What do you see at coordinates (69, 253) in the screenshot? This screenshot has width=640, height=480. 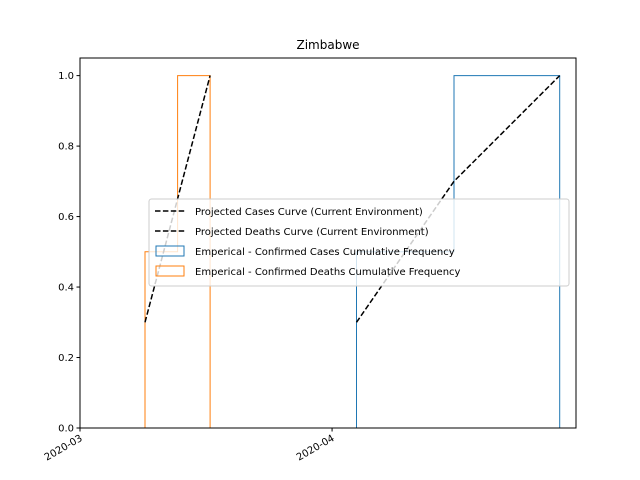 I see `y-axis: 0.0 0.2 0.4 0.6 0.8 1.0` at bounding box center [69, 253].